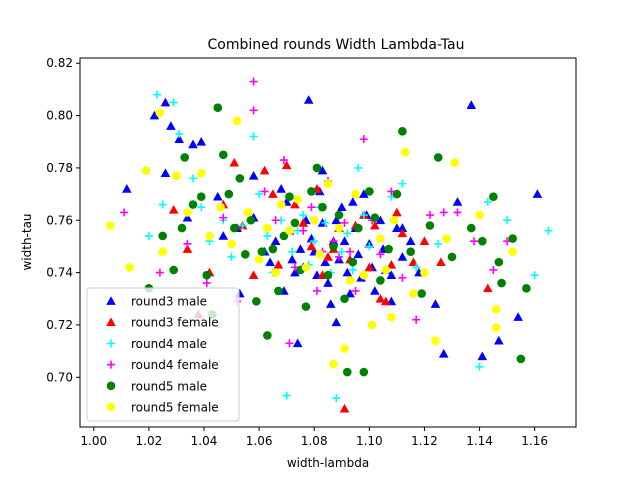  I want to click on y-tick-label: 0.74, so click(59, 273).